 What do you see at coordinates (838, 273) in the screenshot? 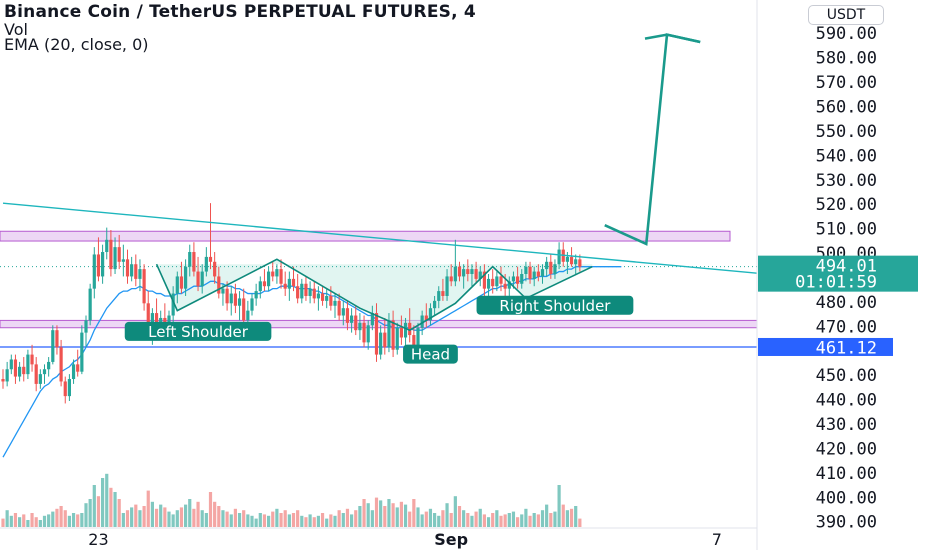
I see `current-price-tag` at bounding box center [838, 273].